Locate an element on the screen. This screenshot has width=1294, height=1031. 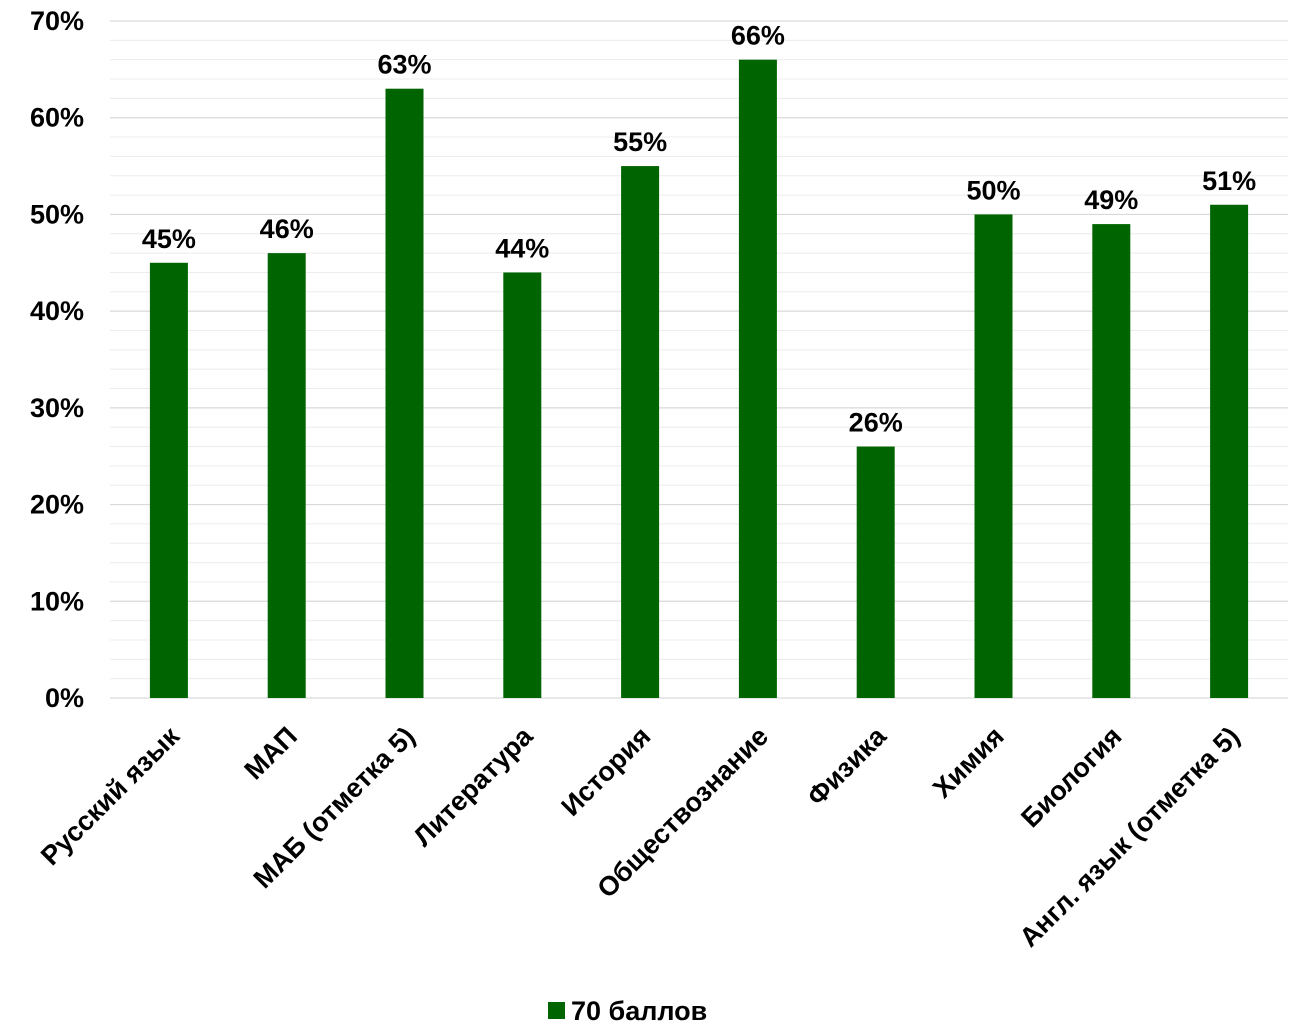
y-tick-label: 20% is located at coordinates (57, 505).